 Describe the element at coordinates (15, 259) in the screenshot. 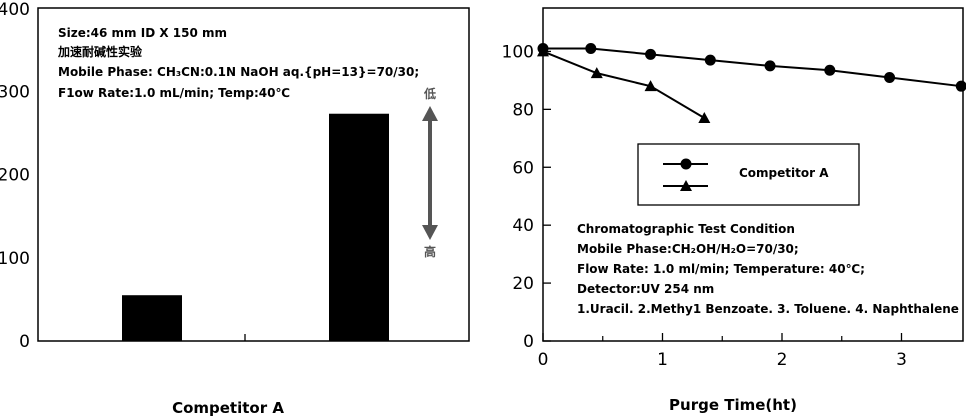

I see `bar-y-tick-label: 100` at that location.